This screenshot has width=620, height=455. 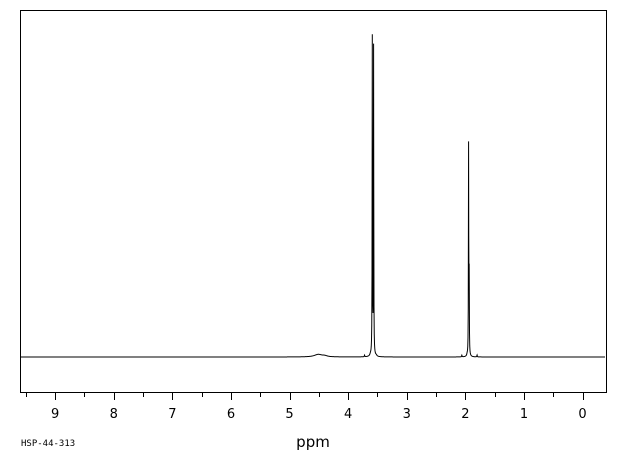 I want to click on x-axis-label: ppm, so click(x=313, y=442).